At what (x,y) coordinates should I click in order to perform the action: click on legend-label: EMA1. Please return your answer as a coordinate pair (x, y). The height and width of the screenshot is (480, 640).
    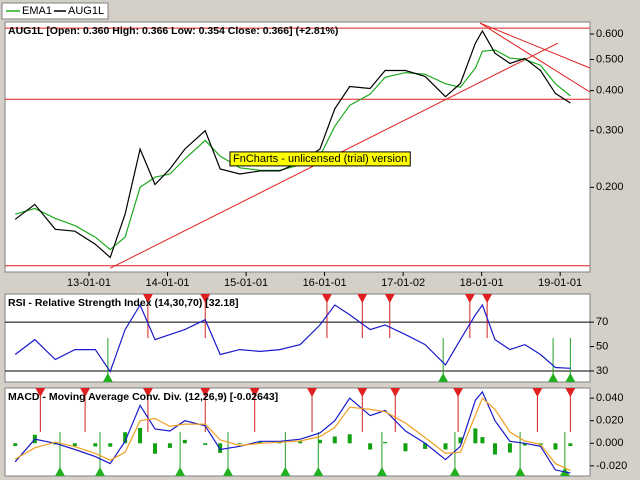
    Looking at the image, I should click on (37, 11).